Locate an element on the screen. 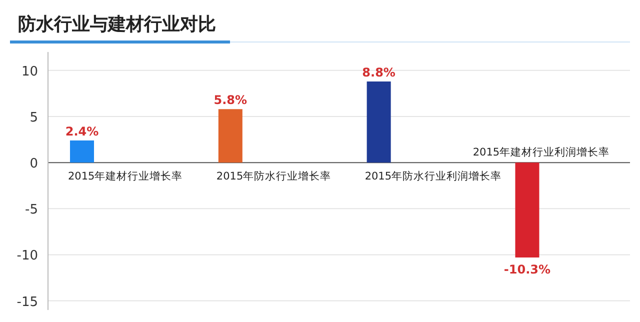 This screenshot has width=640, height=322. chart-title: 防水行业与建材行业对比 is located at coordinates (117, 24).